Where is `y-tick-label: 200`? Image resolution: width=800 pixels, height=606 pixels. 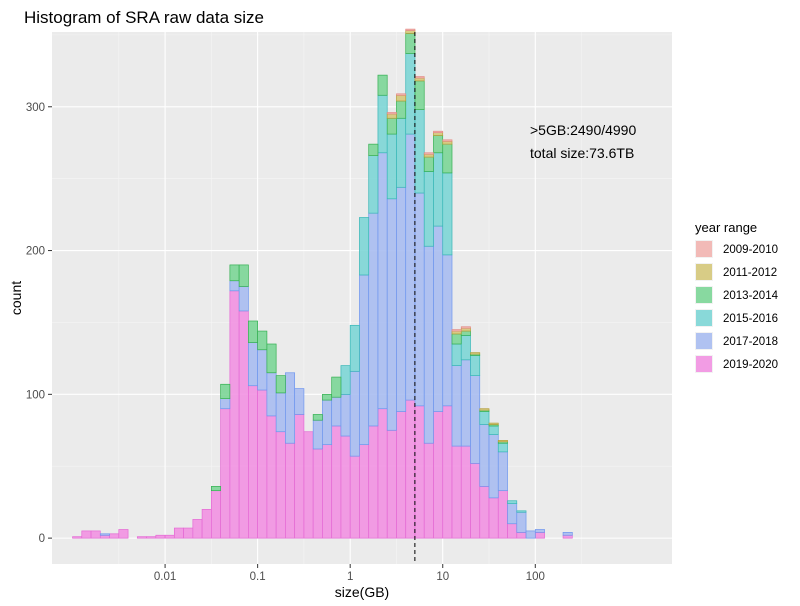 y-tick-label: 200 is located at coordinates (35, 252).